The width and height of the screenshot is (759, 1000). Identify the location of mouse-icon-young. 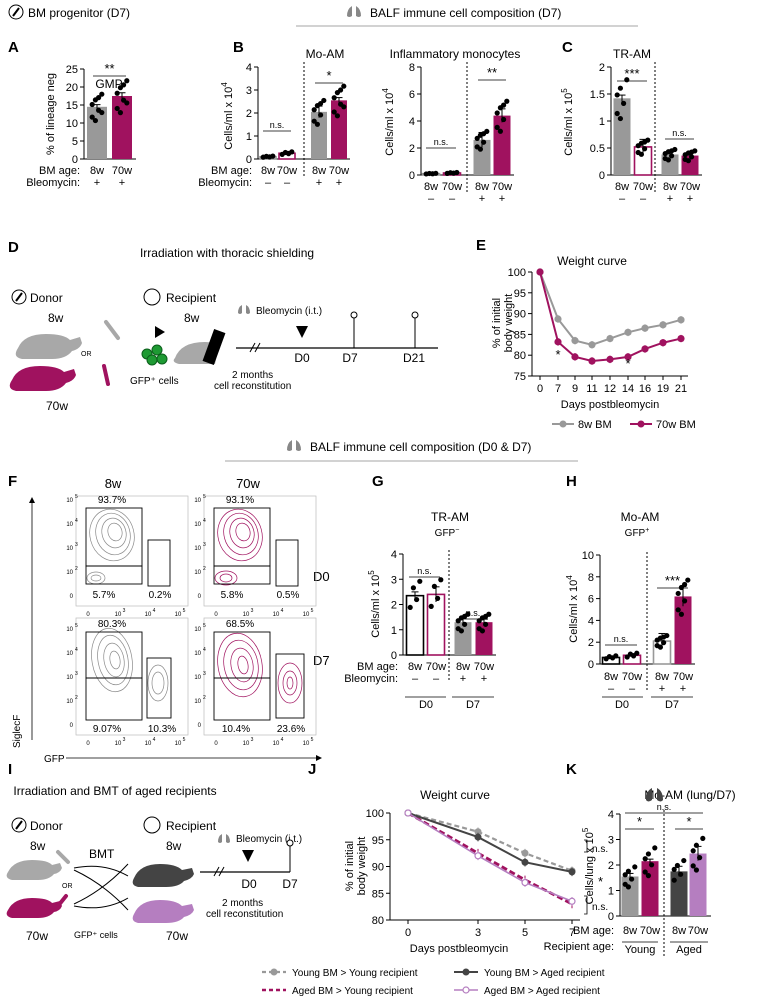
(48, 346).